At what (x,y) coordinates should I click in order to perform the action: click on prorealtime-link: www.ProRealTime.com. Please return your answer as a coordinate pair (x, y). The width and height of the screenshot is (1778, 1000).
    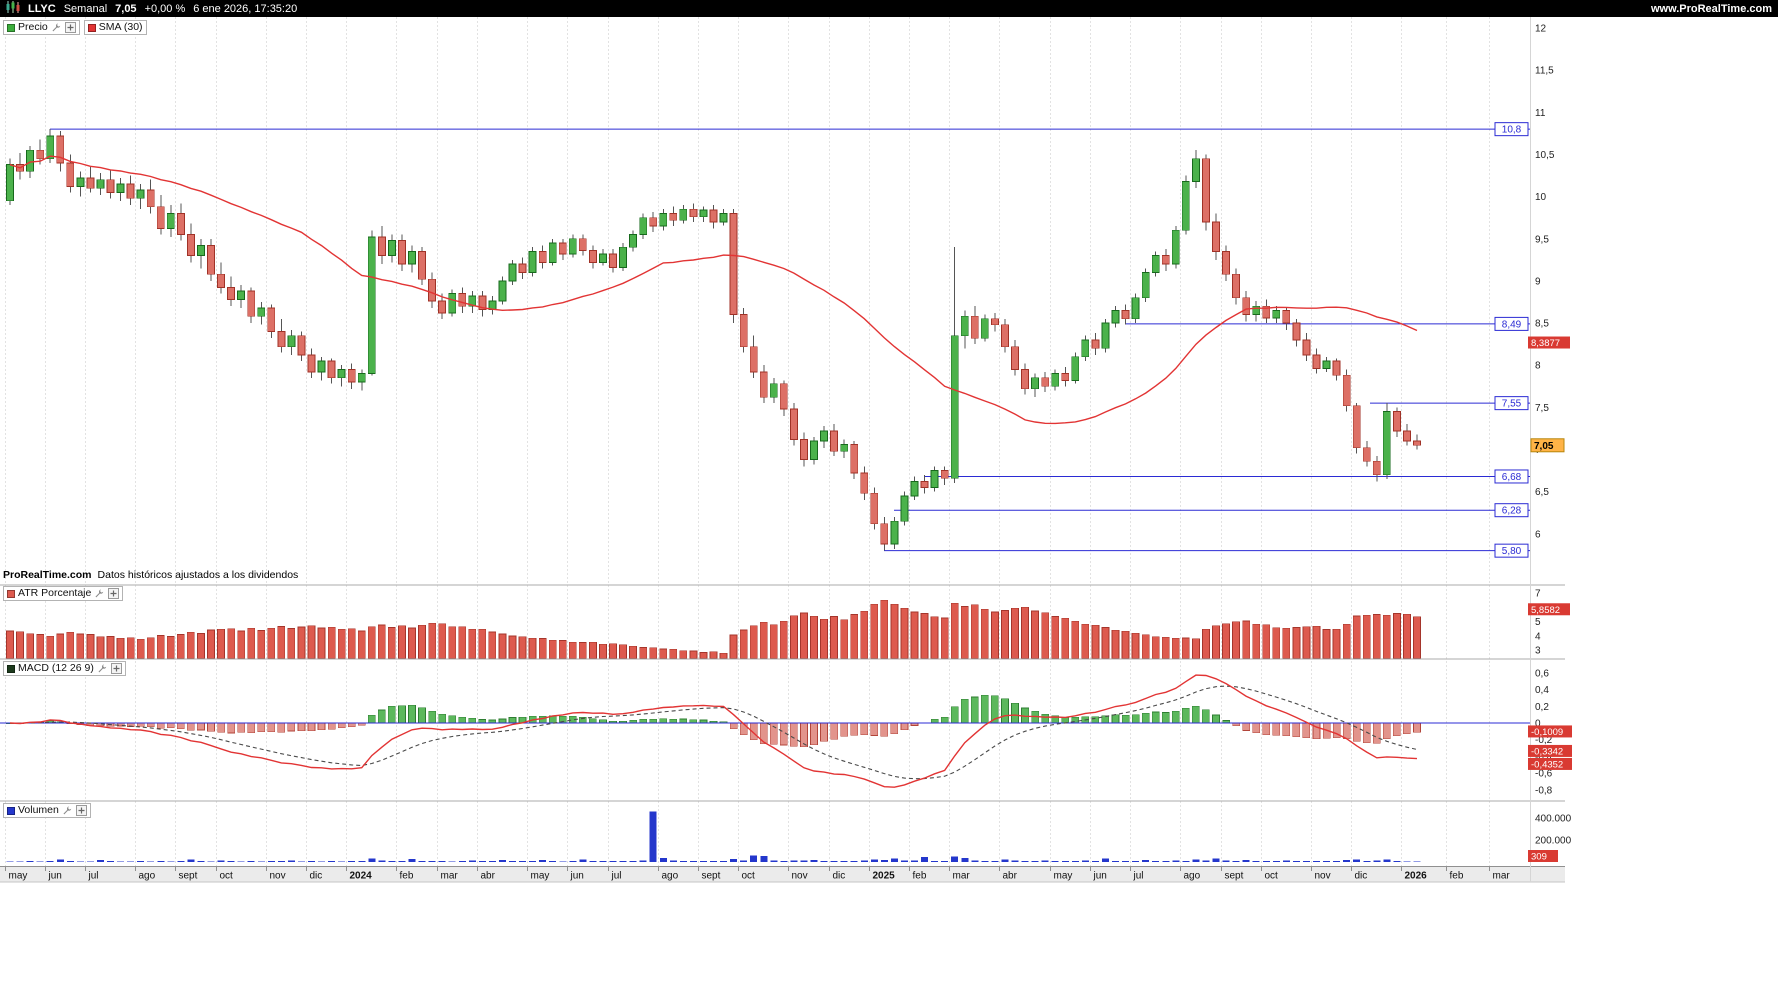
    Looking at the image, I should click on (1711, 8).